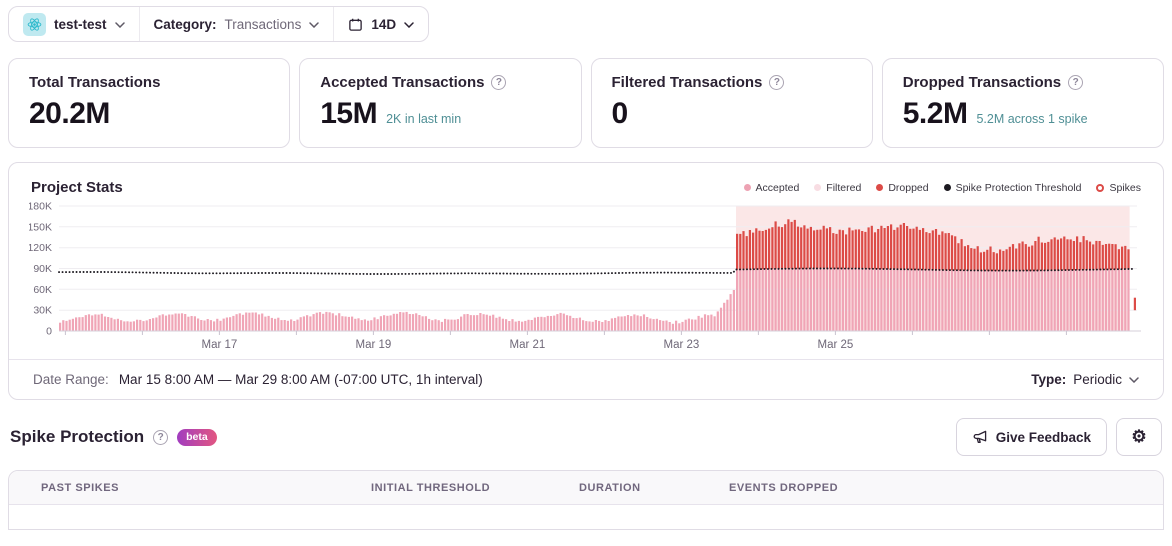 This screenshot has height=546, width=1172. I want to click on calendar-icon, so click(355, 24).